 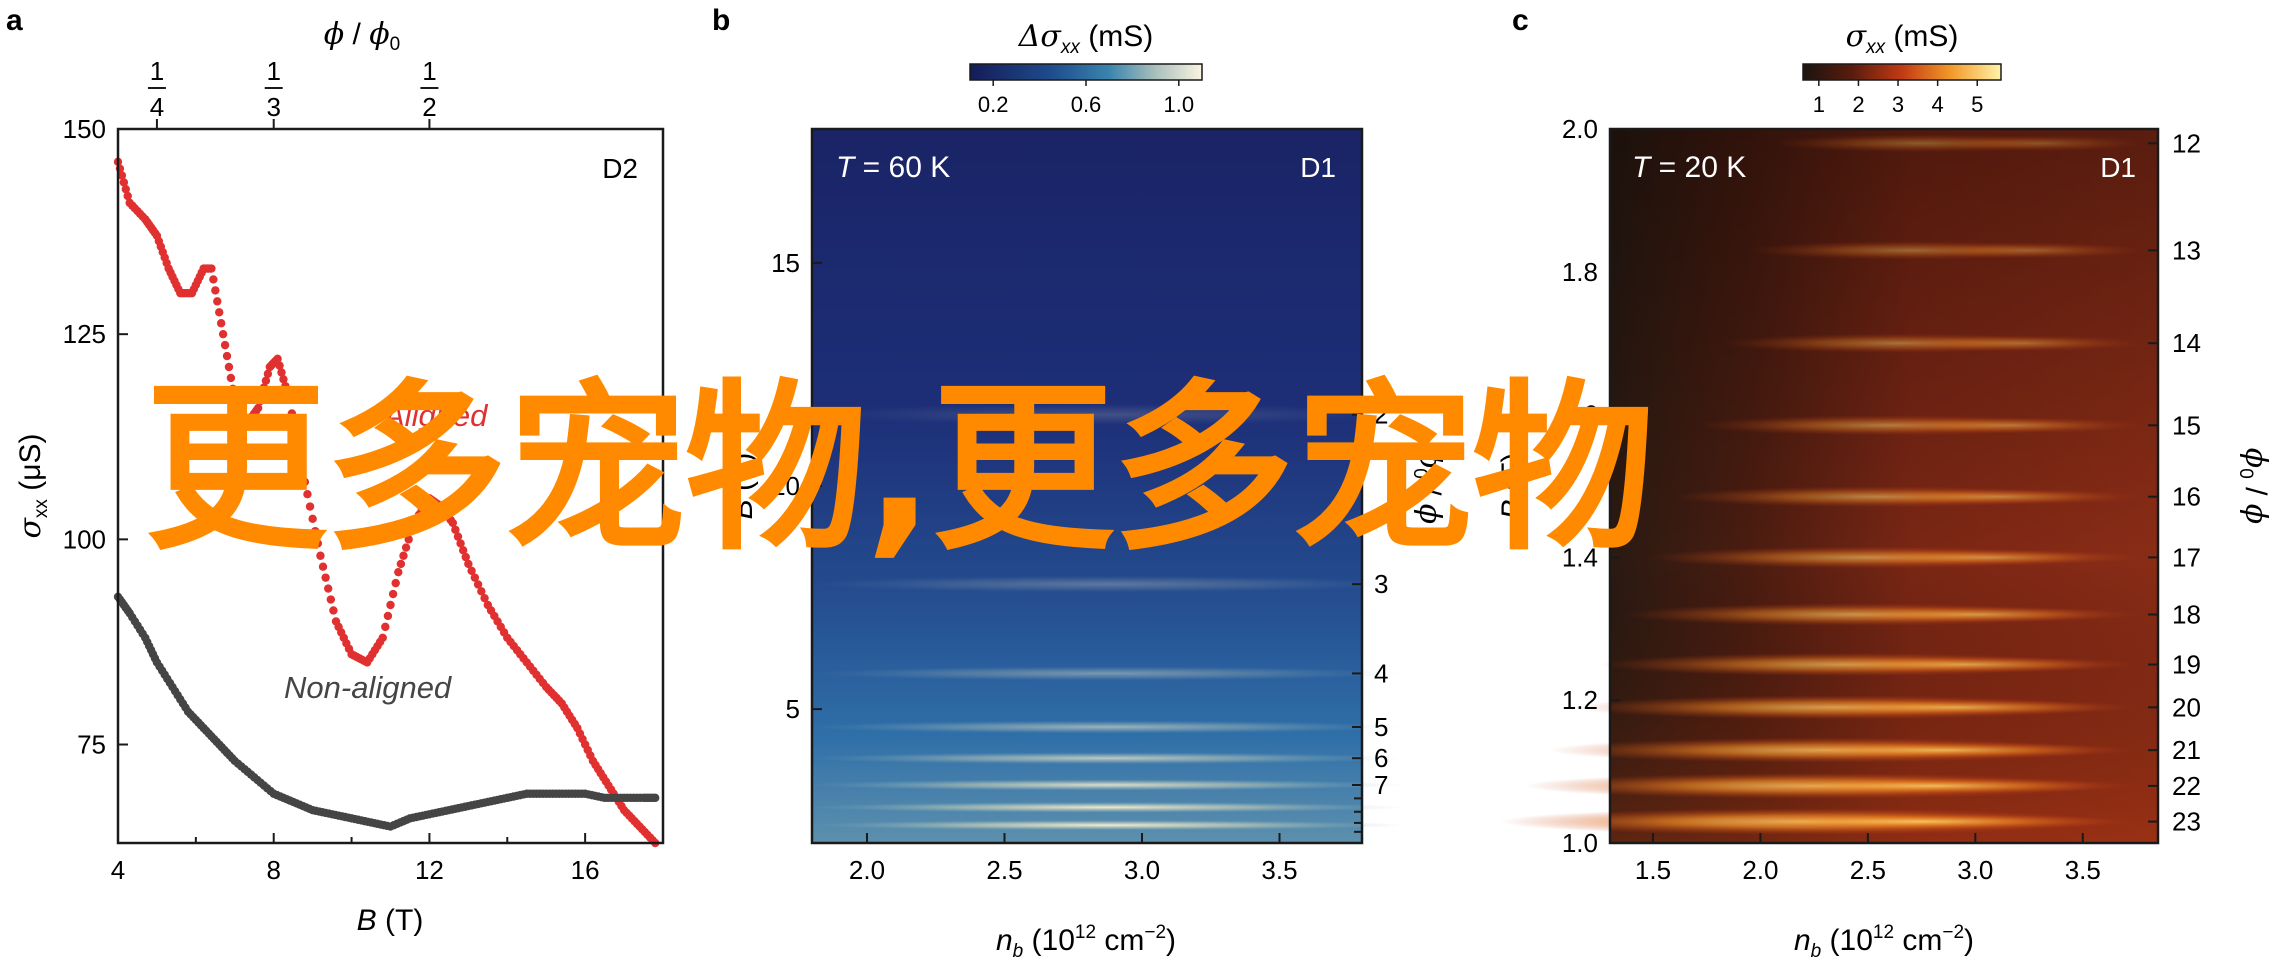 What do you see at coordinates (84, 539) in the screenshot?
I see `y-tick-label: 100` at bounding box center [84, 539].